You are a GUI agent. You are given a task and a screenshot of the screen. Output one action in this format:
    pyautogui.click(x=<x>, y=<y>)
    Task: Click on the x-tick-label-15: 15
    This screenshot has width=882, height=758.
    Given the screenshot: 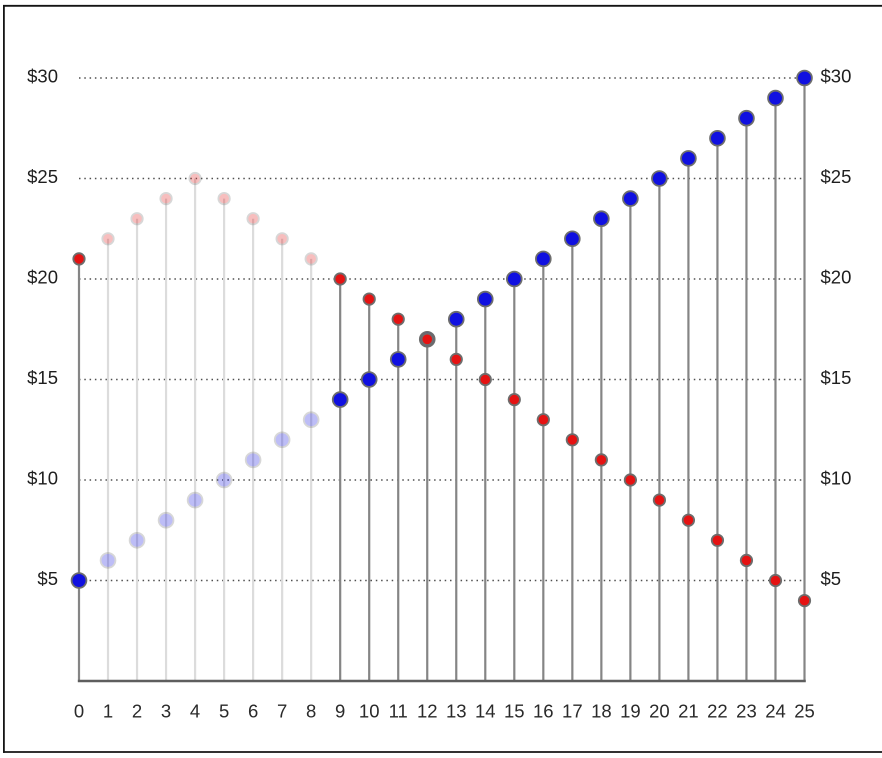 What is the action you would take?
    pyautogui.click(x=514, y=711)
    